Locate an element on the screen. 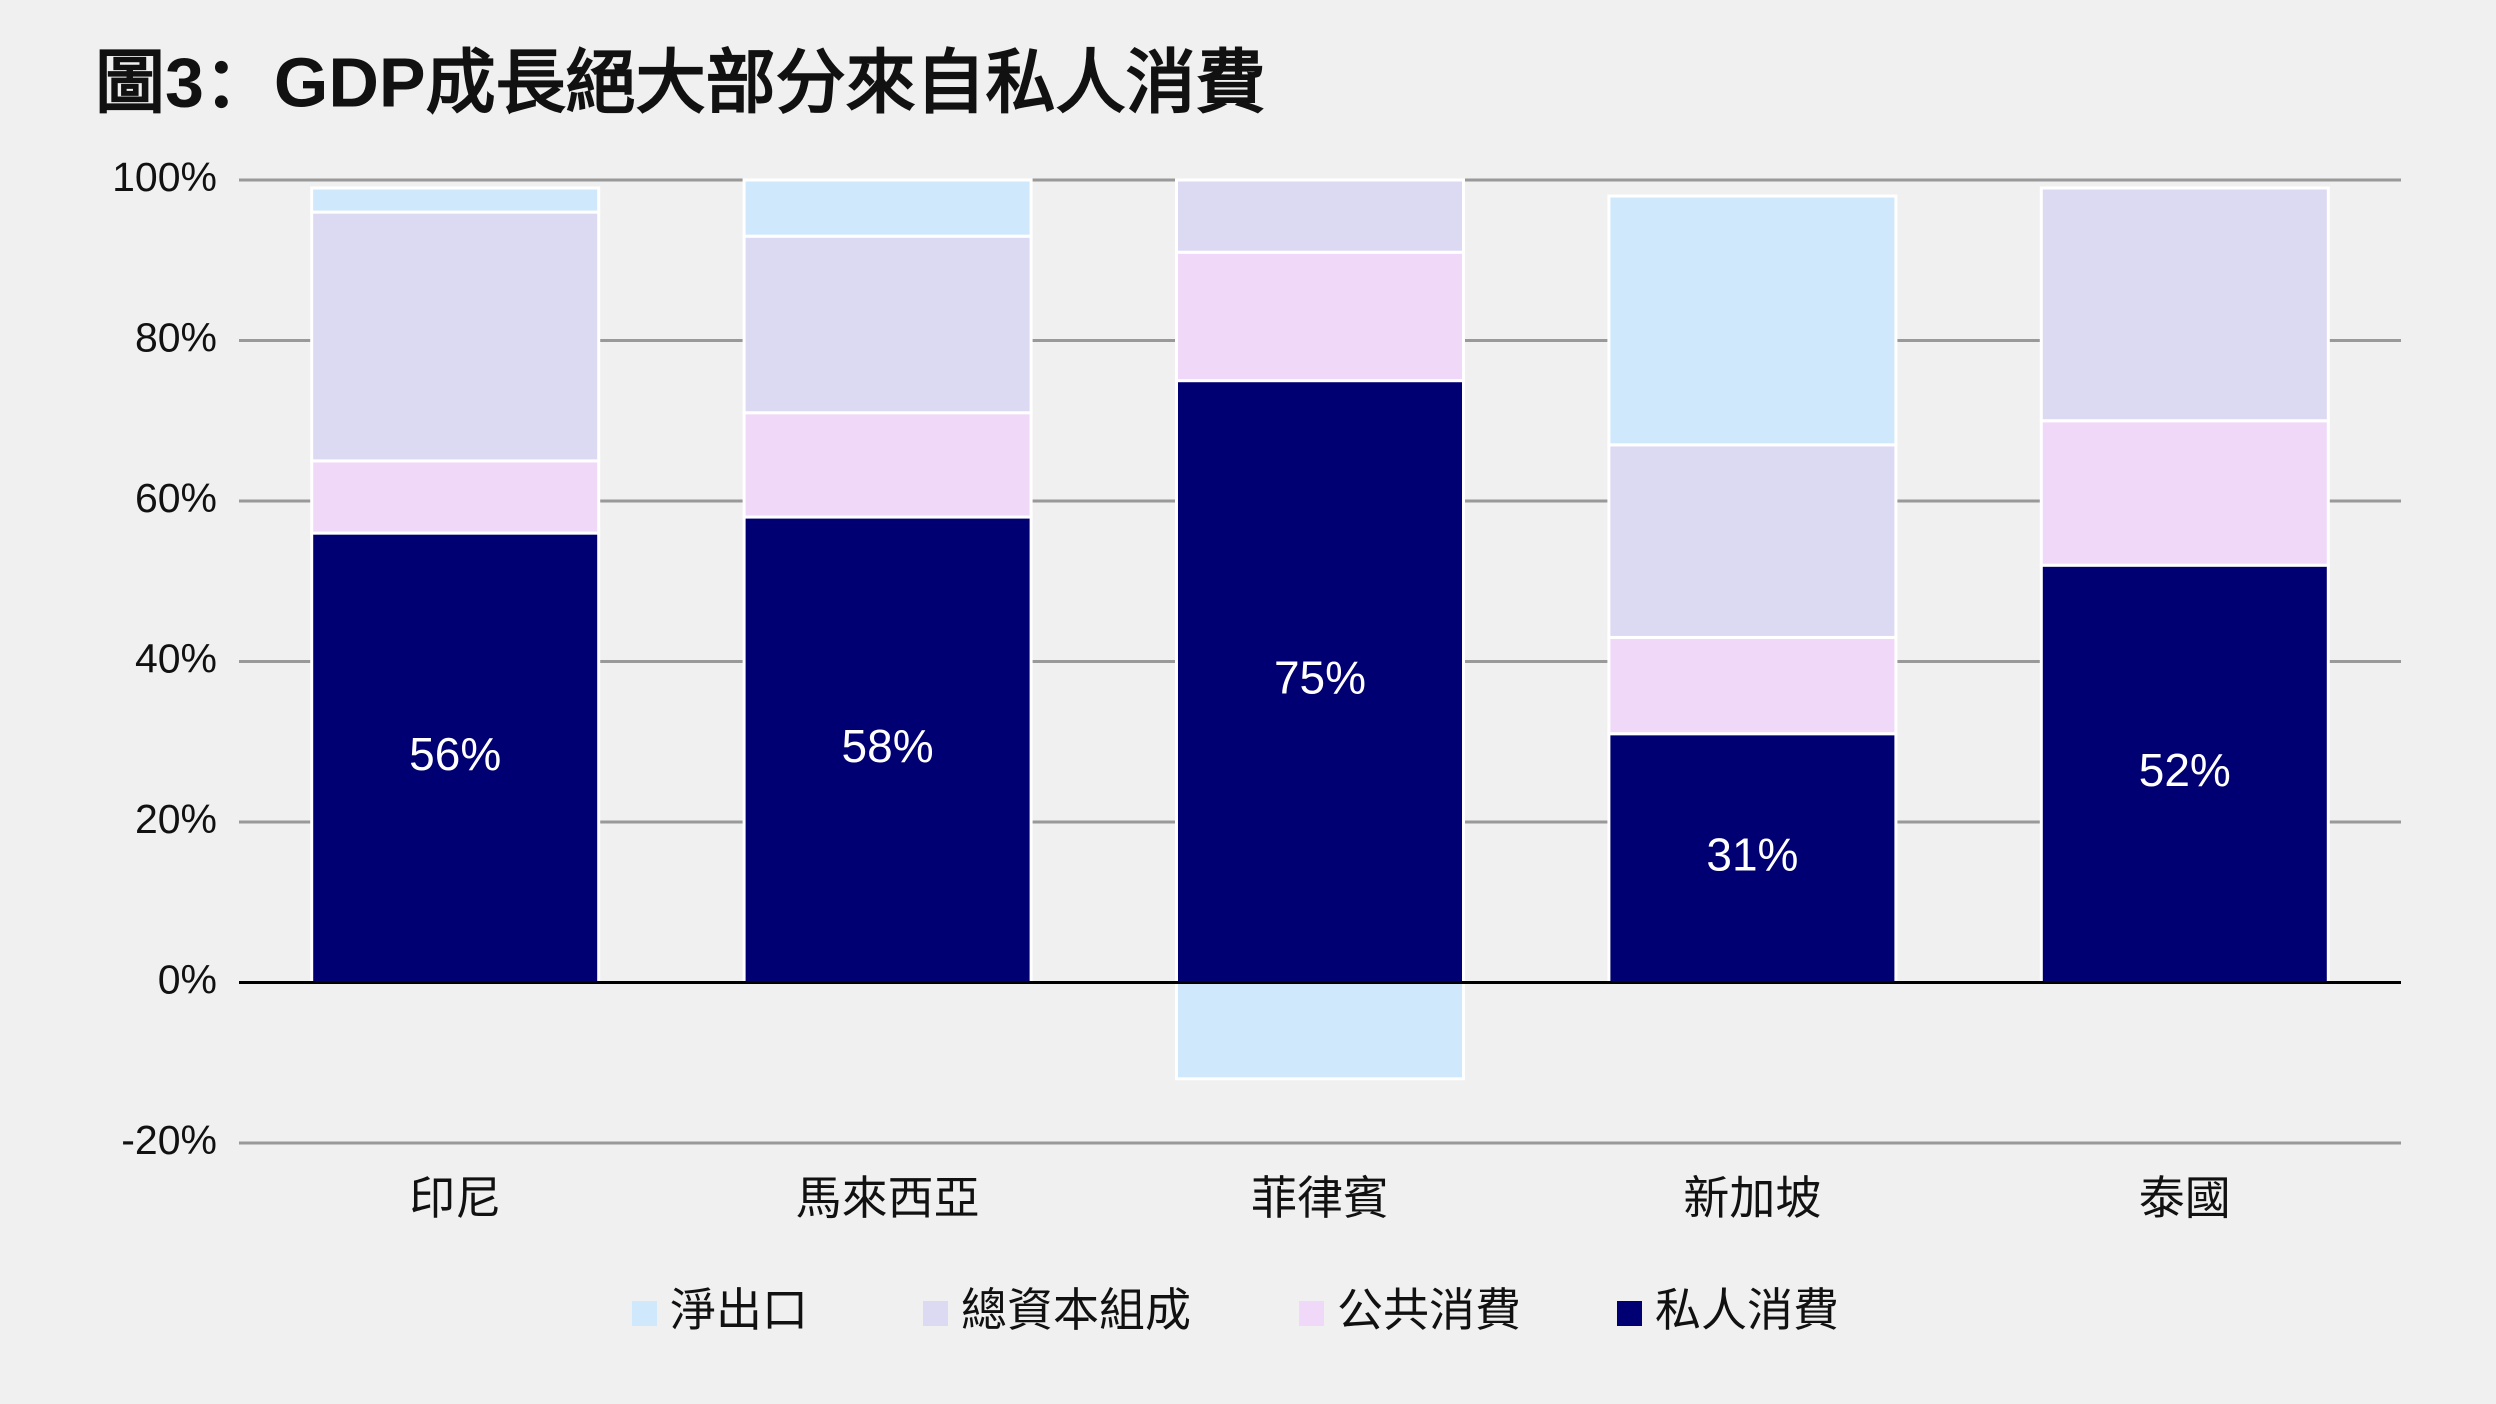 The height and width of the screenshot is (1404, 2496). data-label: 58% is located at coordinates (888, 746).